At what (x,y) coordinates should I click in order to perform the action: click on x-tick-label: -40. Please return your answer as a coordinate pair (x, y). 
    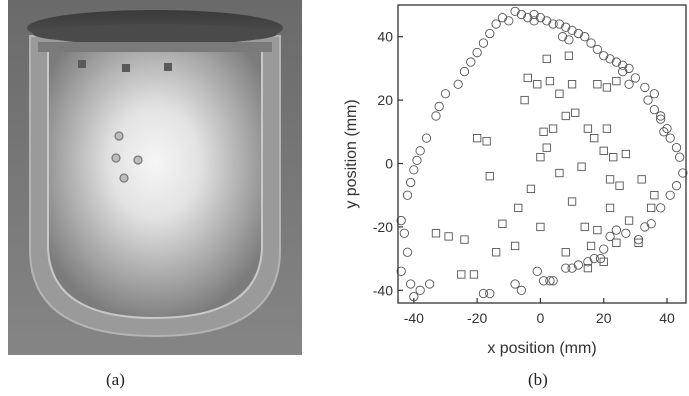
    Looking at the image, I should click on (414, 318).